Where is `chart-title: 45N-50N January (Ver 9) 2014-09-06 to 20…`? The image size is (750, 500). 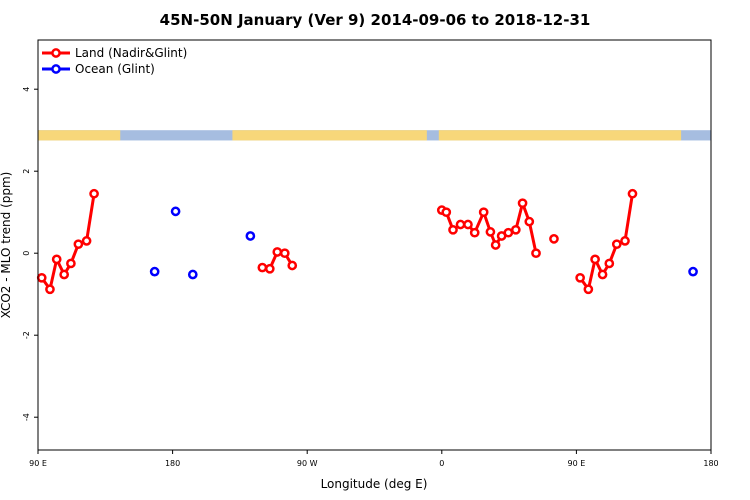 chart-title: 45N-50N January (Ver 9) 2014-09-06 to 20… is located at coordinates (375, 20).